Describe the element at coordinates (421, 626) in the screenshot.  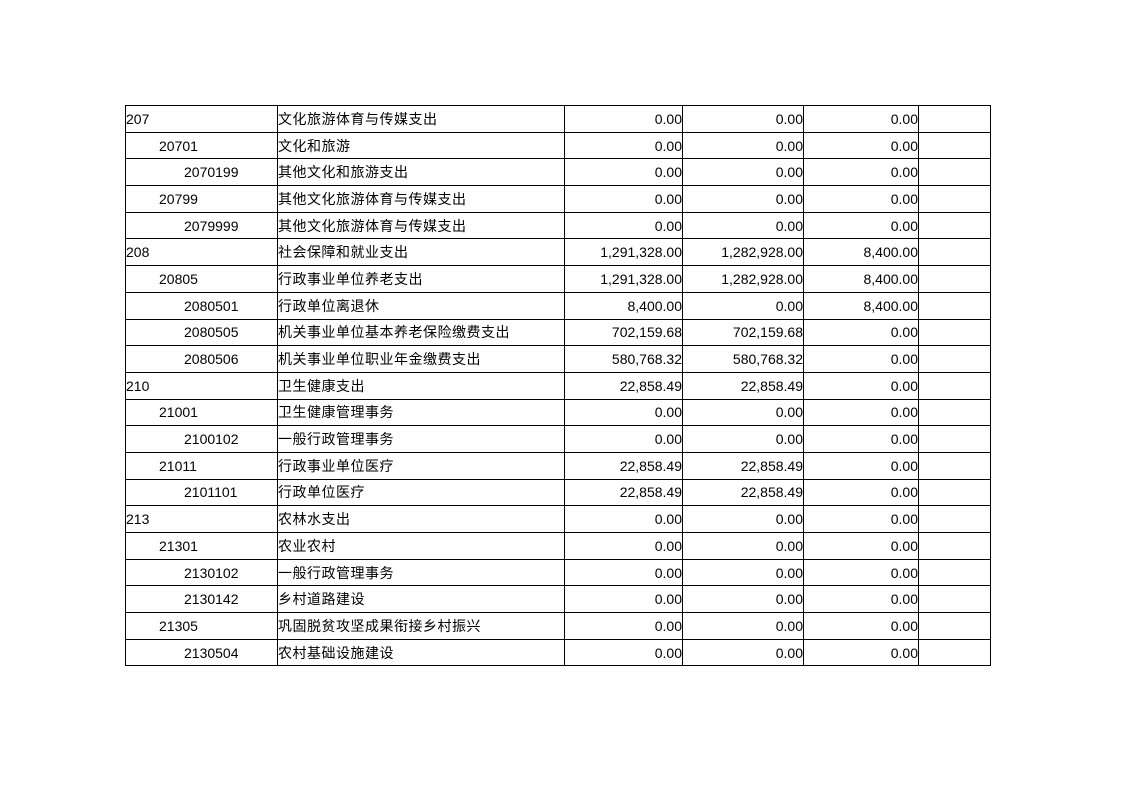
I see `item-name-cell: 巩固脱贫攻坚成果衔接乡村振兴` at that location.